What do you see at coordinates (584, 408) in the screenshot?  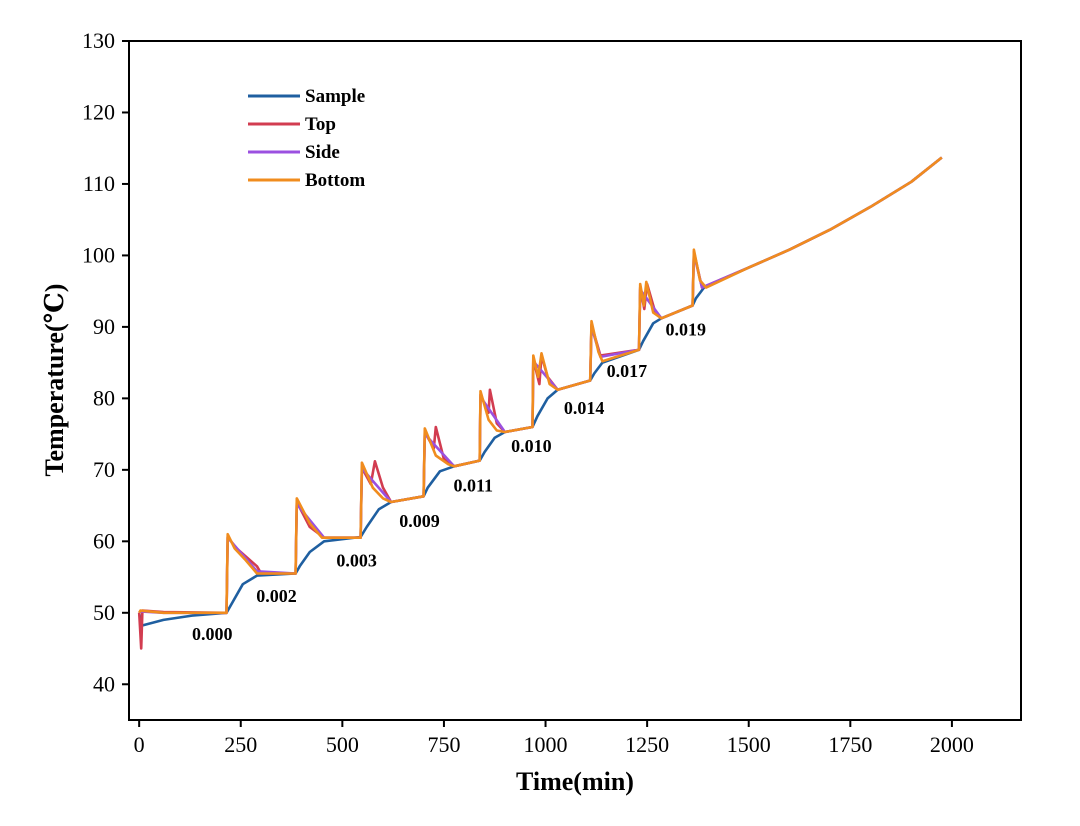 I see `annotation-label: 0.014` at bounding box center [584, 408].